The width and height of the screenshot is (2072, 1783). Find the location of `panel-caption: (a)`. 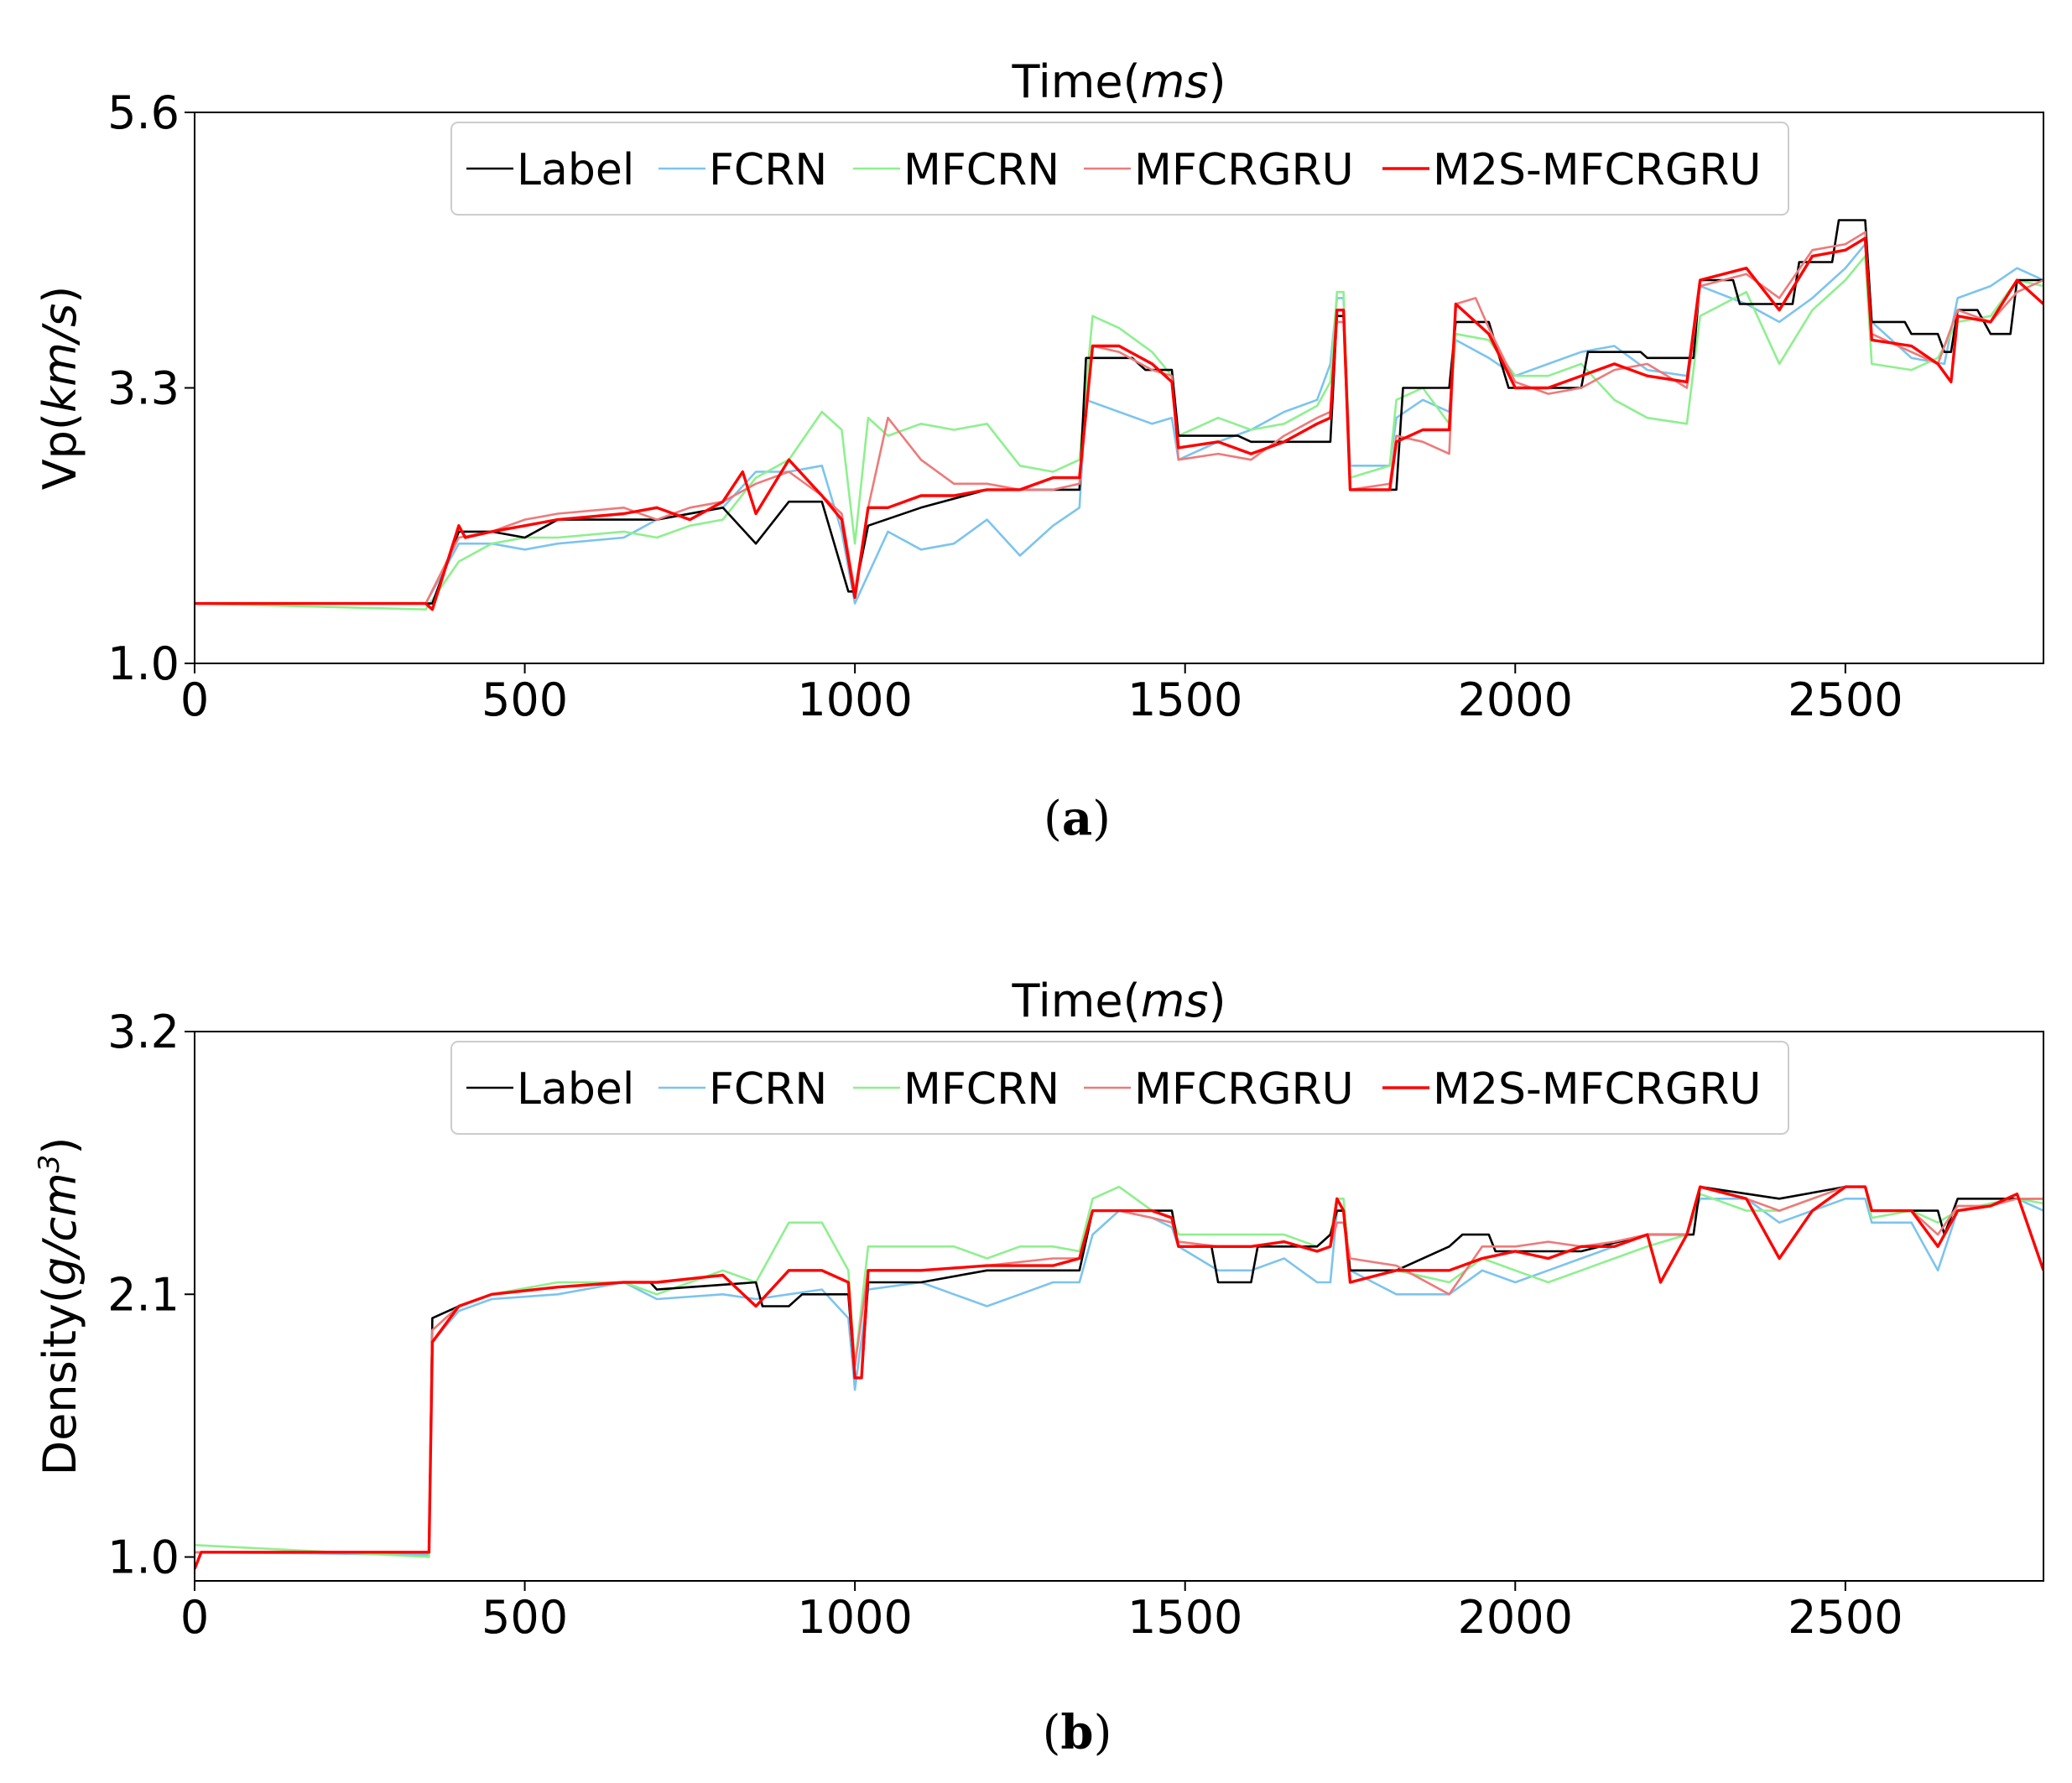

panel-caption: (a) is located at coordinates (1077, 818).